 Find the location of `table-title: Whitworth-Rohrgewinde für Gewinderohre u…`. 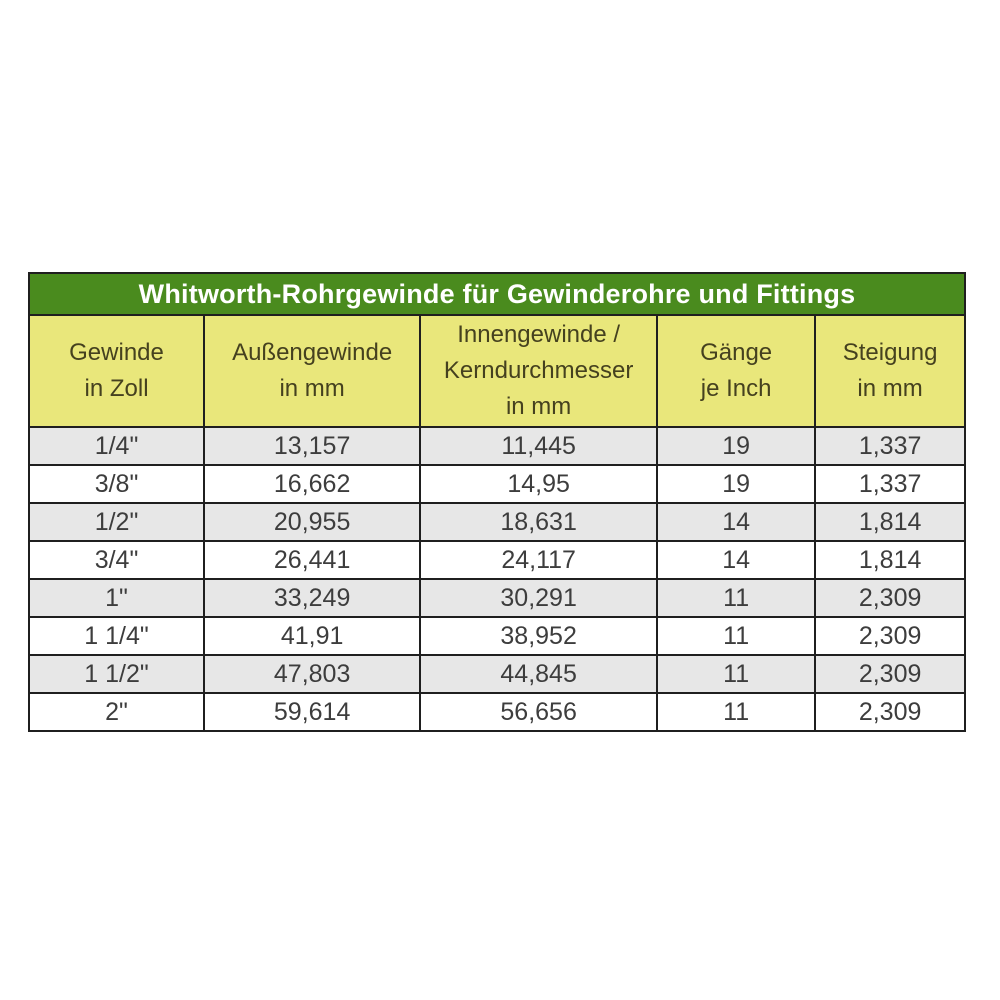

table-title: Whitworth-Rohrgewinde für Gewinderohre u… is located at coordinates (497, 294).